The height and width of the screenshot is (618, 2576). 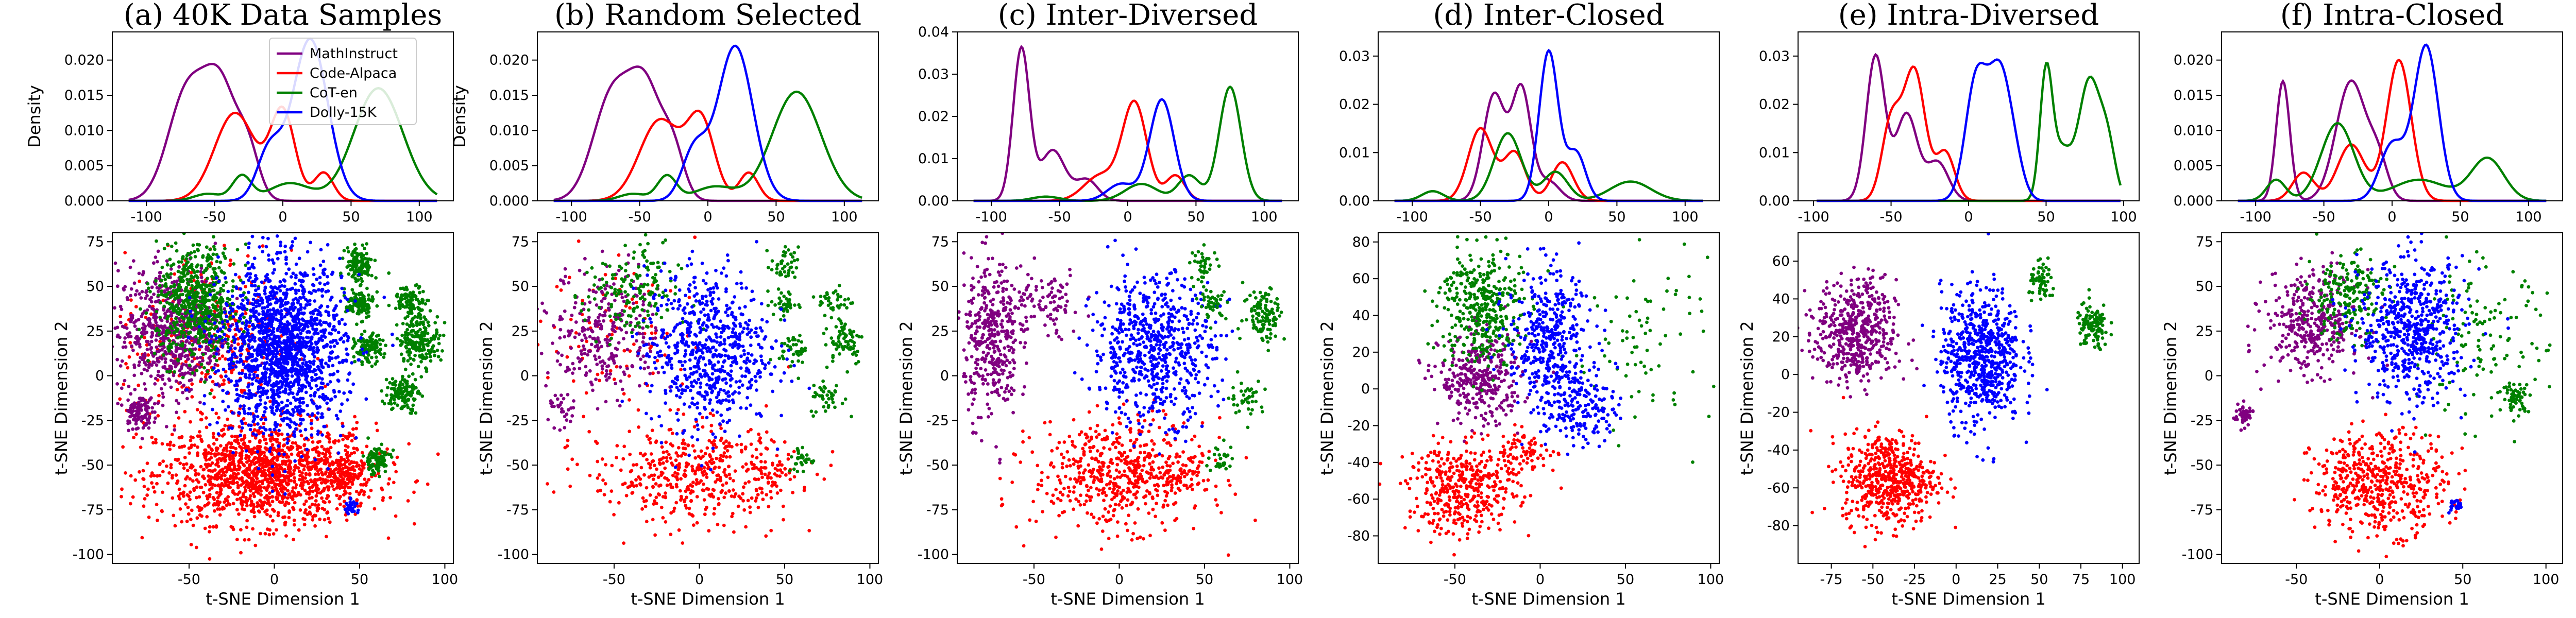 I want to click on cluster-code-alpaca, so click(x=276, y=476).